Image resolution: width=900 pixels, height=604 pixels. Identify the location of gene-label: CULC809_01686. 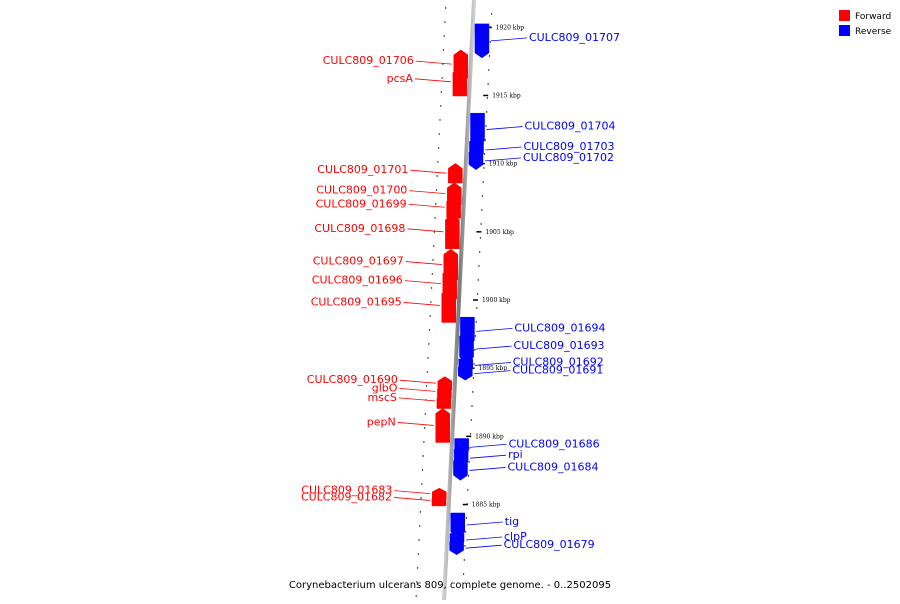
(554, 443).